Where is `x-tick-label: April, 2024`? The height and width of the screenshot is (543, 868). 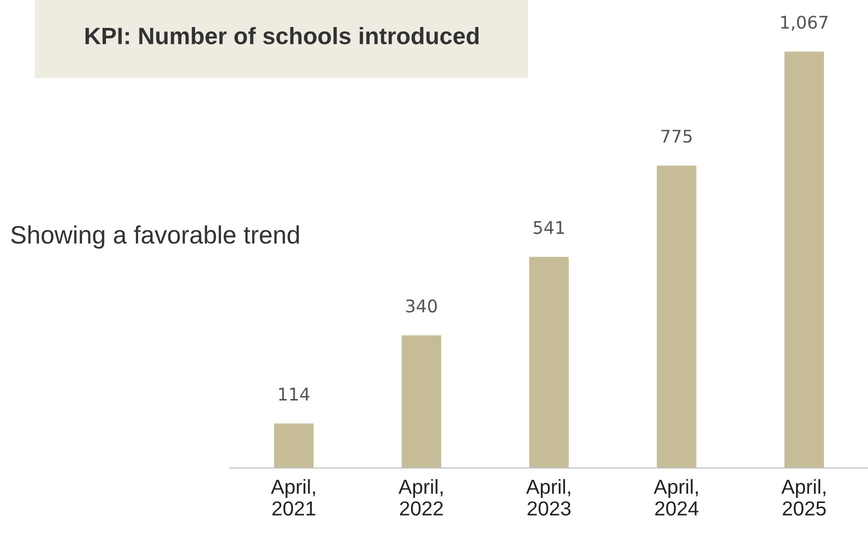 x-tick-label: April, 2024 is located at coordinates (676, 497).